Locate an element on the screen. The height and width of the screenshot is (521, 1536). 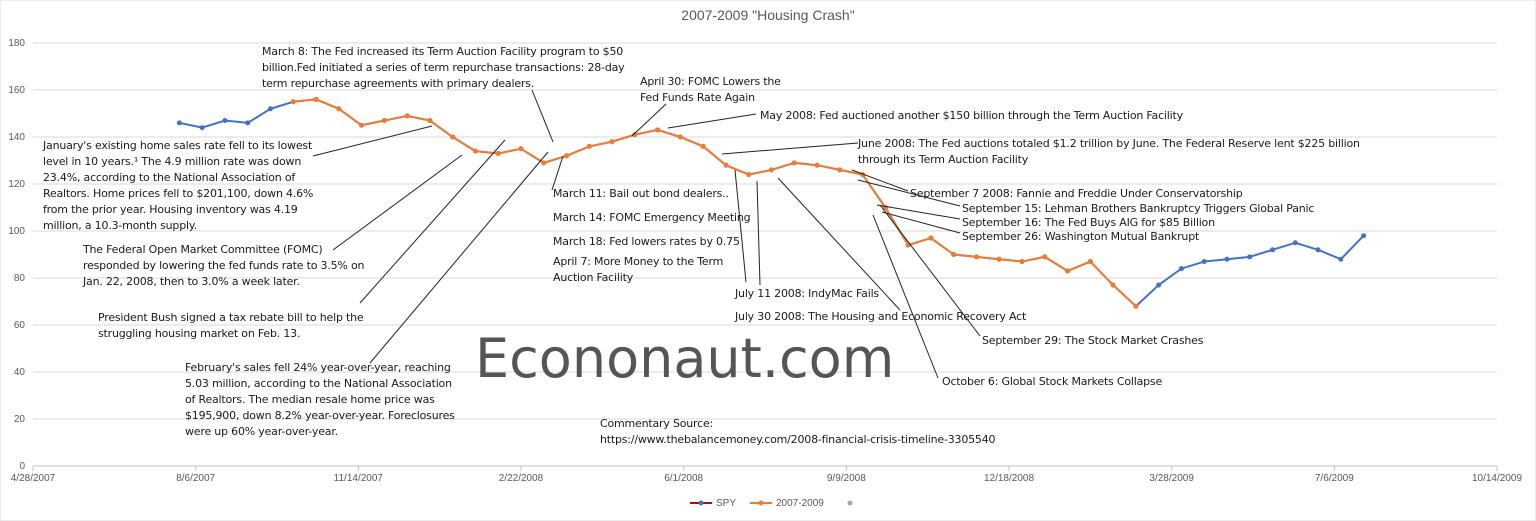
y-tick-label: 140 is located at coordinates (16, 137).